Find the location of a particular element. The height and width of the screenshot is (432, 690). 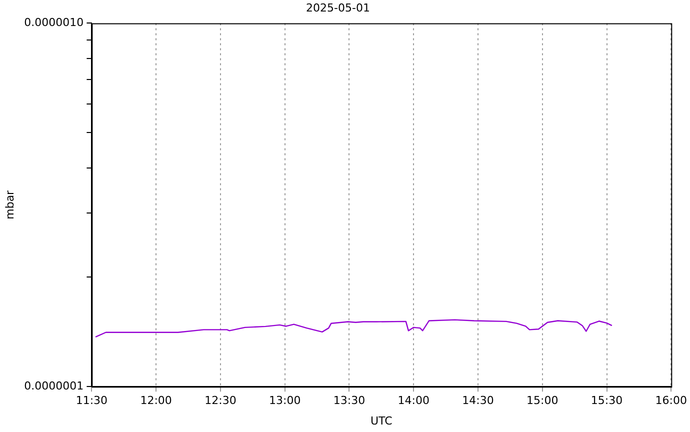

x-tick-label: 14:30 is located at coordinates (478, 401).